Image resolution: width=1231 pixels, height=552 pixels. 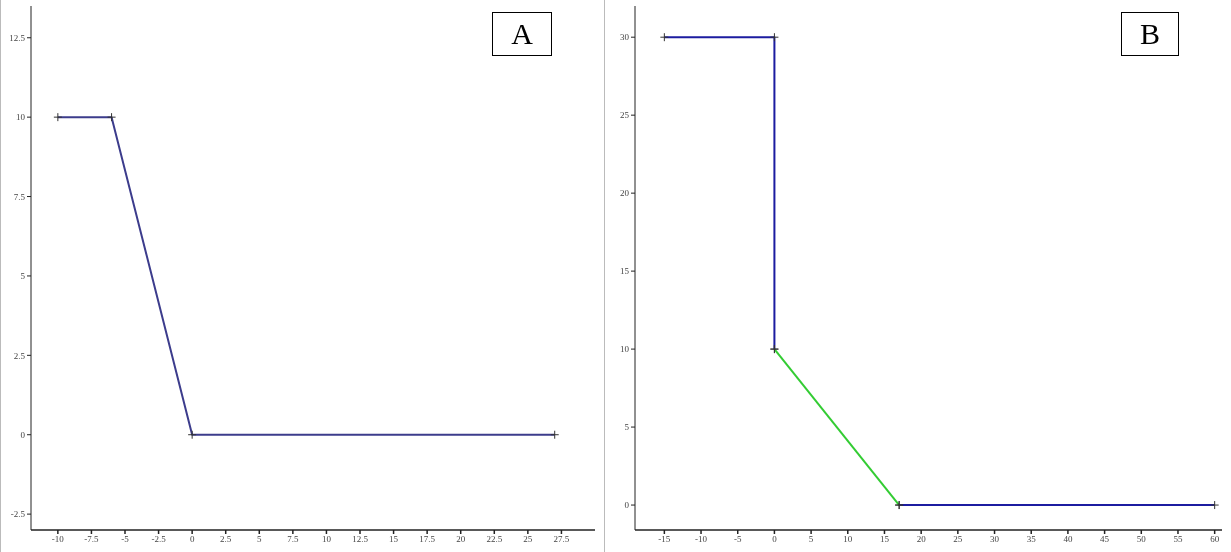 What do you see at coordinates (494, 539) in the screenshot?
I see `x-tick-label: 22.5` at bounding box center [494, 539].